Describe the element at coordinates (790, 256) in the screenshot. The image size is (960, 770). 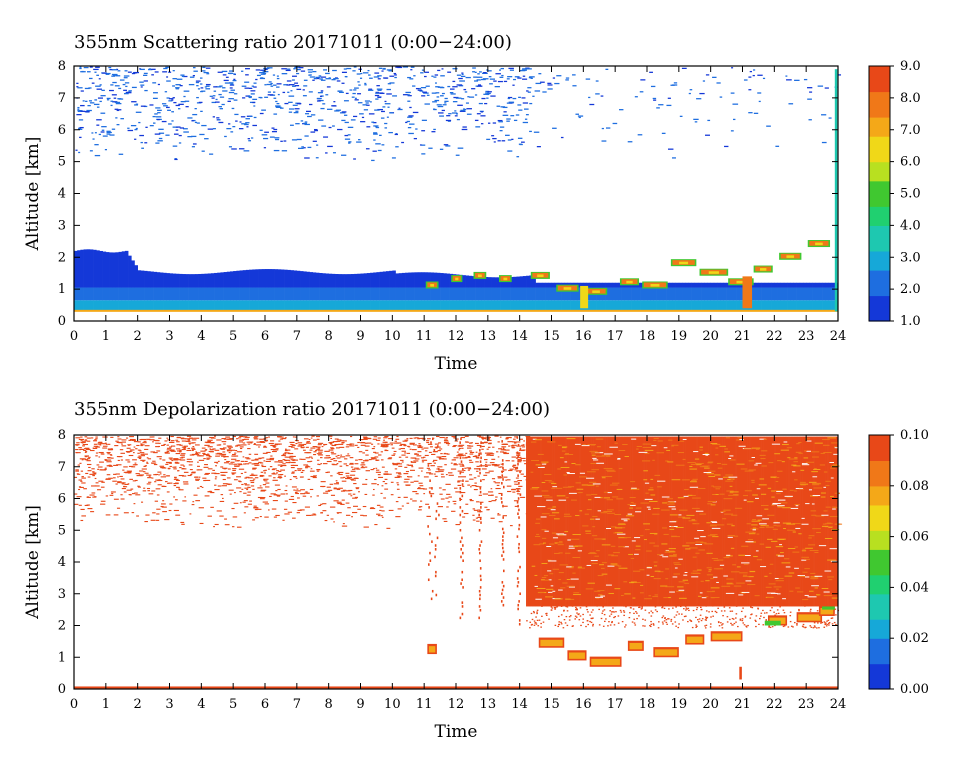
I see `cloud-core` at that location.